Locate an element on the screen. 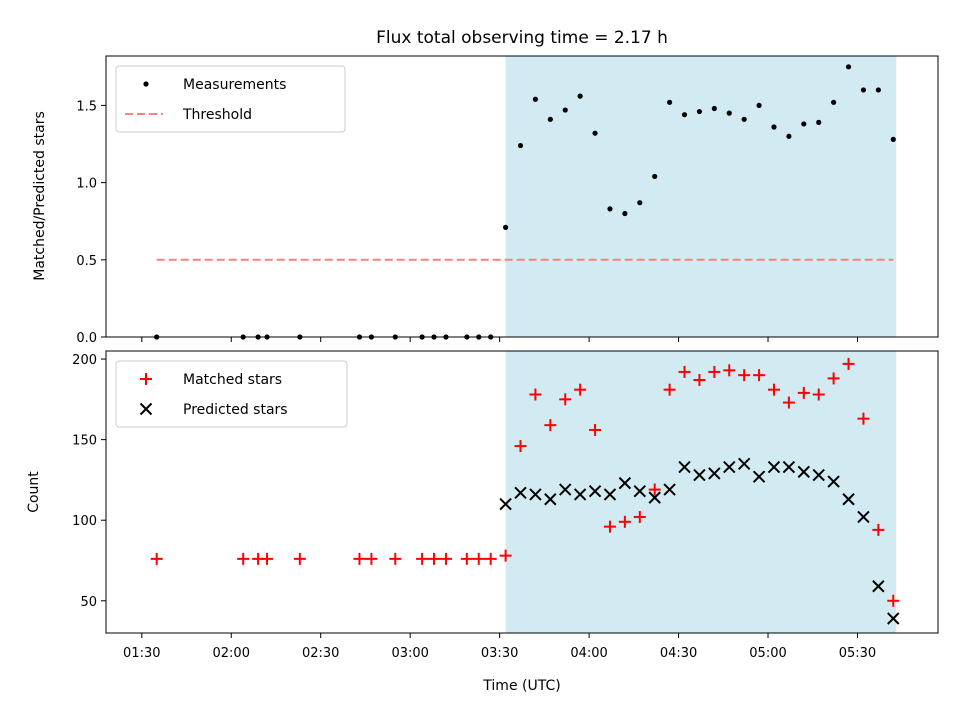  top-panel-legend-label-0: Measurements is located at coordinates (234, 85).